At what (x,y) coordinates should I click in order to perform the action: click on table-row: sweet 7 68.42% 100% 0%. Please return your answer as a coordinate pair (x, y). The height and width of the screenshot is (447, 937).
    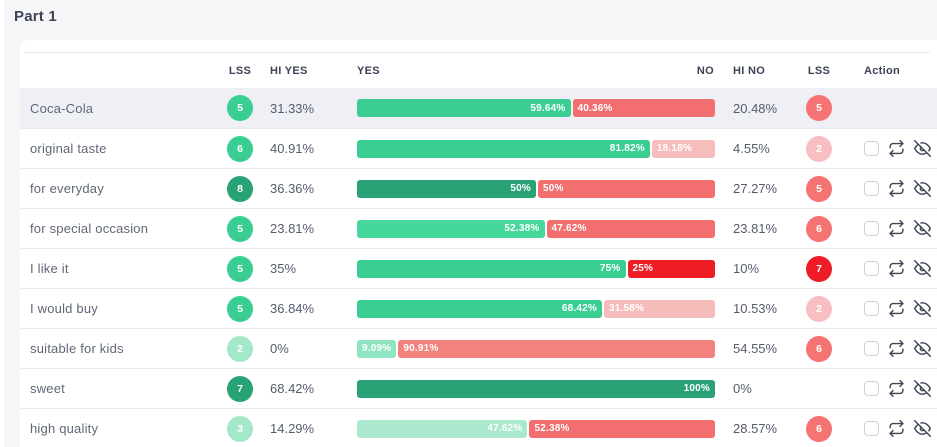
    Looking at the image, I should click on (478, 388).